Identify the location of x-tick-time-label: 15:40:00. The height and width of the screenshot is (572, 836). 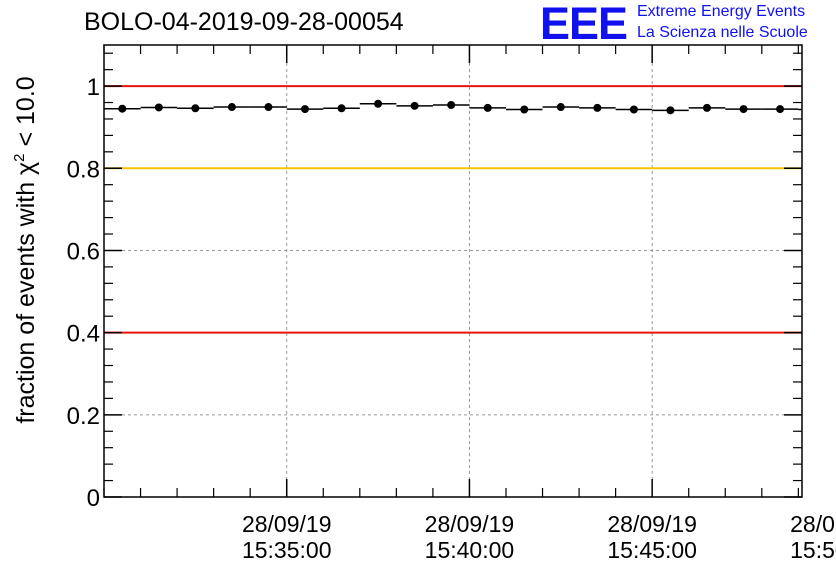
(470, 550).